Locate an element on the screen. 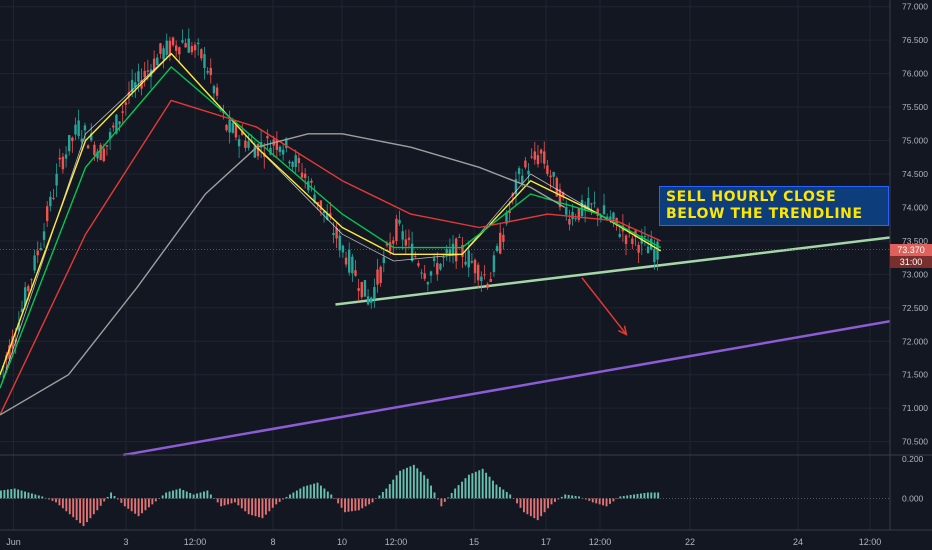  x-tick-label: 8 is located at coordinates (272, 542).